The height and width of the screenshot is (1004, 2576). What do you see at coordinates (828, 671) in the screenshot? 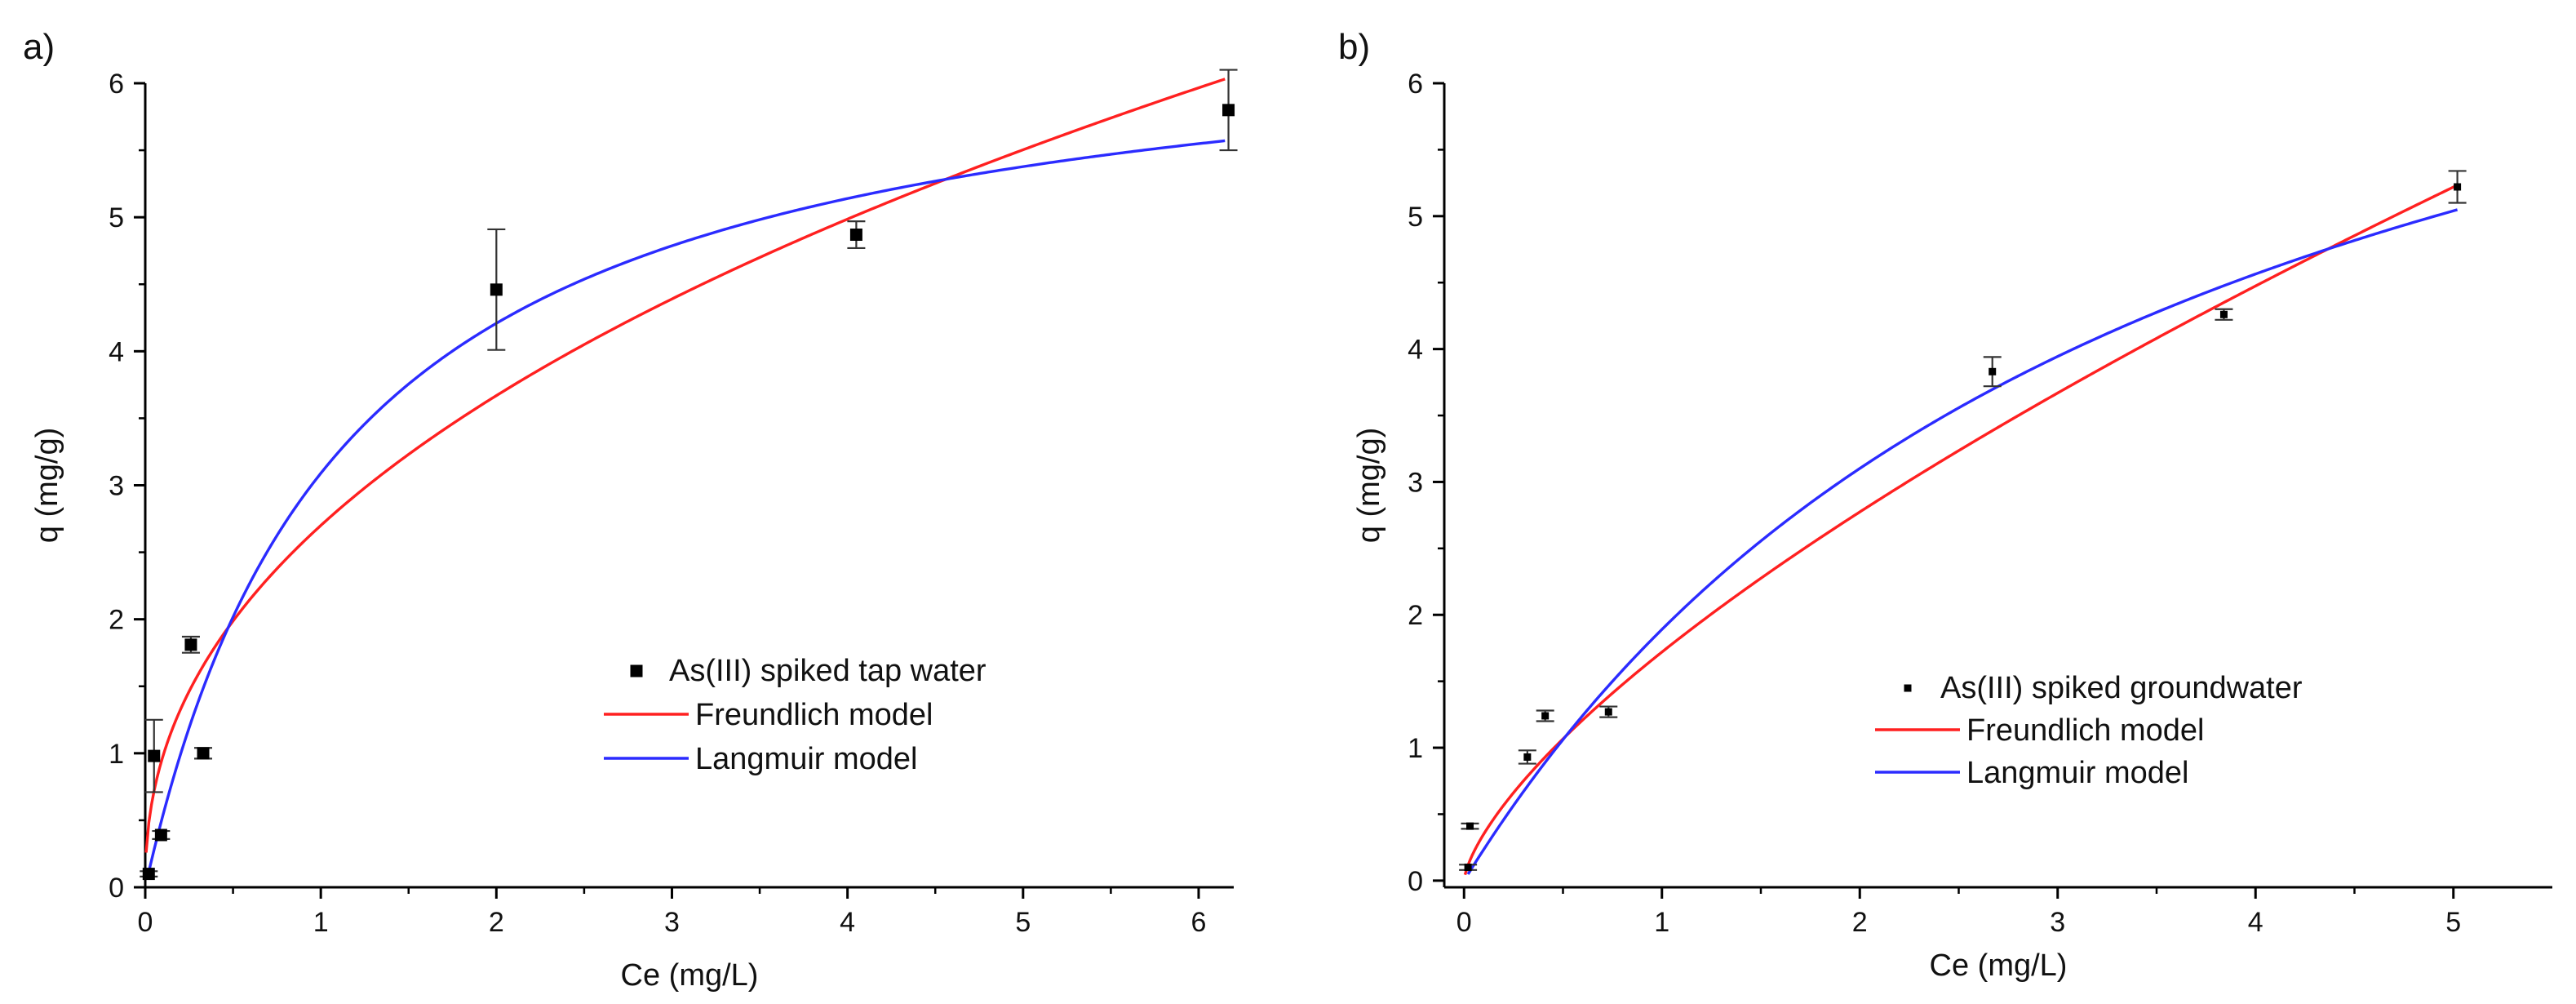
I see `legend-label-points: As(III) spiked tap water` at bounding box center [828, 671].